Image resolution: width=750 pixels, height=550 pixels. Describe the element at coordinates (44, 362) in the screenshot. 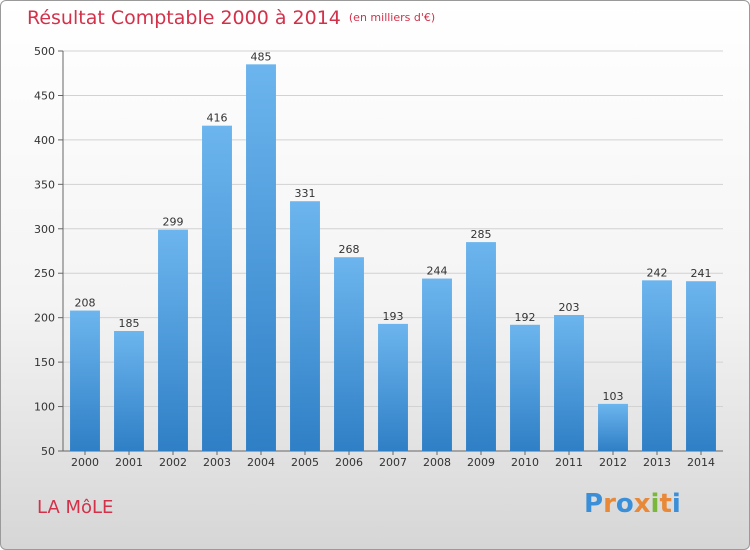

I see `y-tick-label: 150` at that location.